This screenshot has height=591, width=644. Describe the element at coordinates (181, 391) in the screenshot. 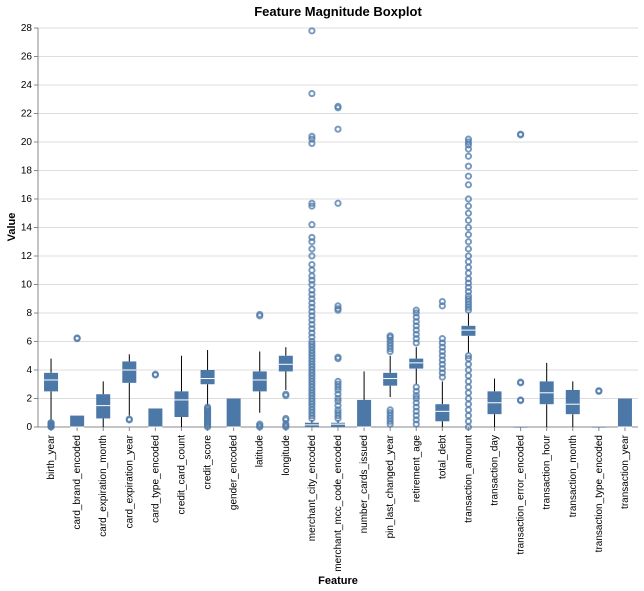

I see `box-credit-card-count` at that location.